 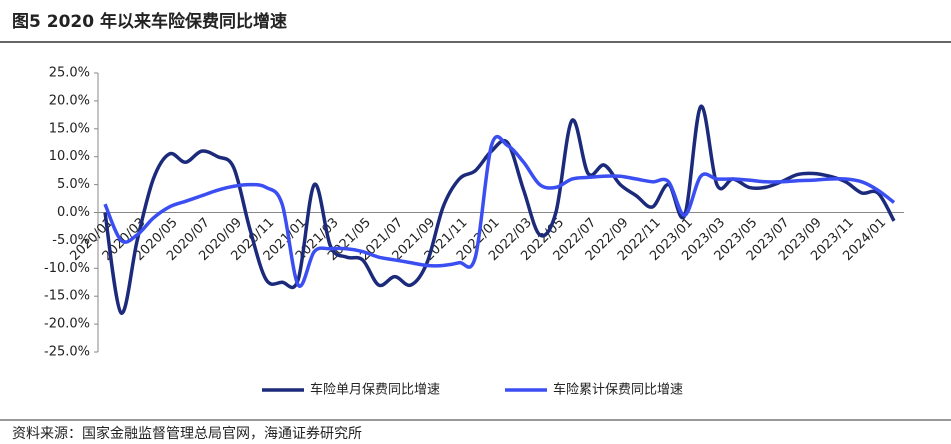 I want to click on y-tick-label: -20.0%, so click(x=67, y=324).